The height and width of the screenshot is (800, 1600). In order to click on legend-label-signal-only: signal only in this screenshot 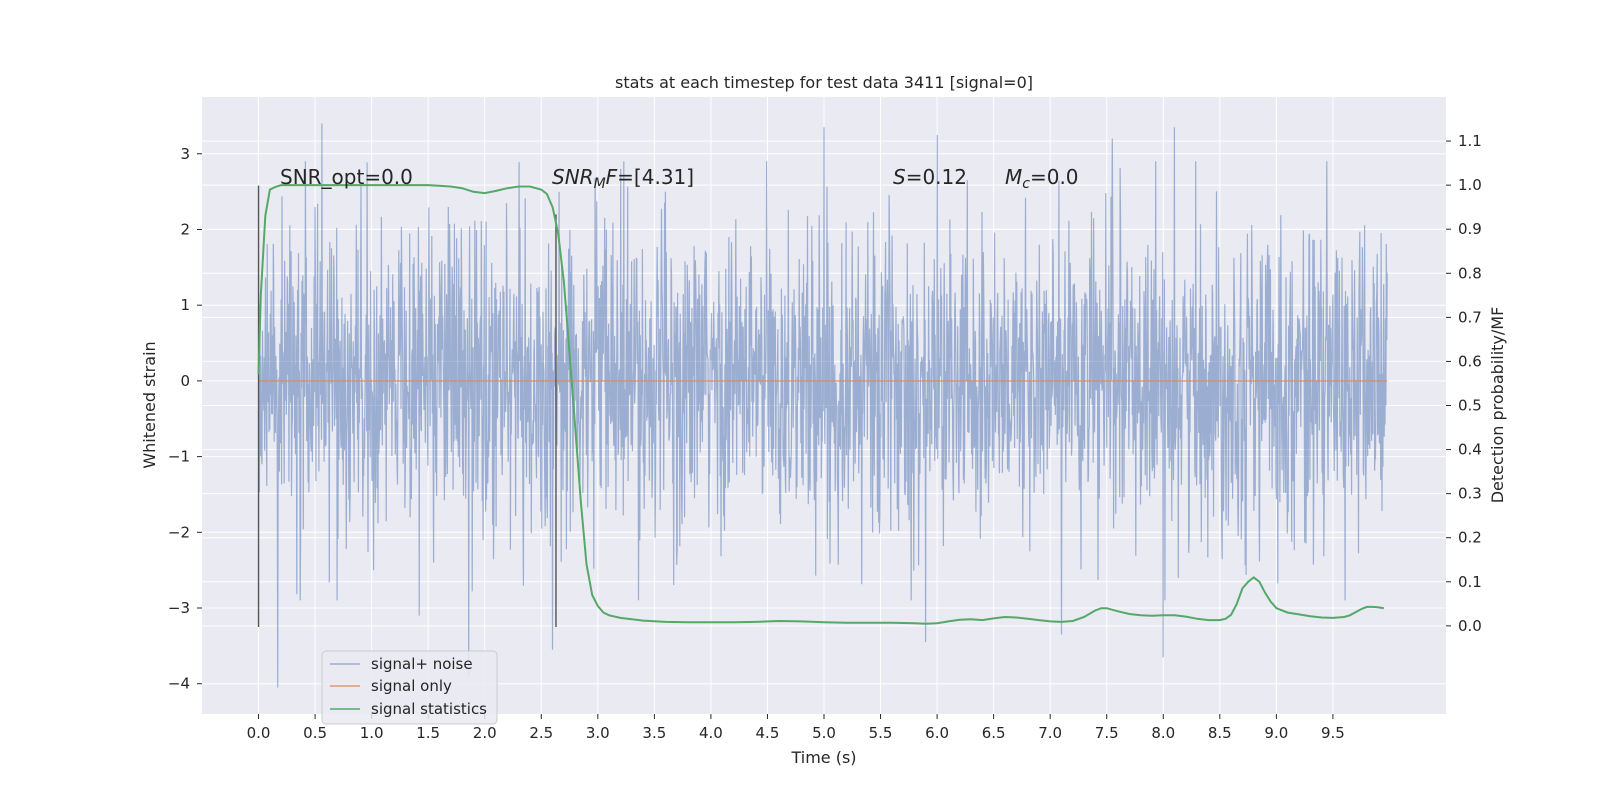, I will do `click(411, 686)`.